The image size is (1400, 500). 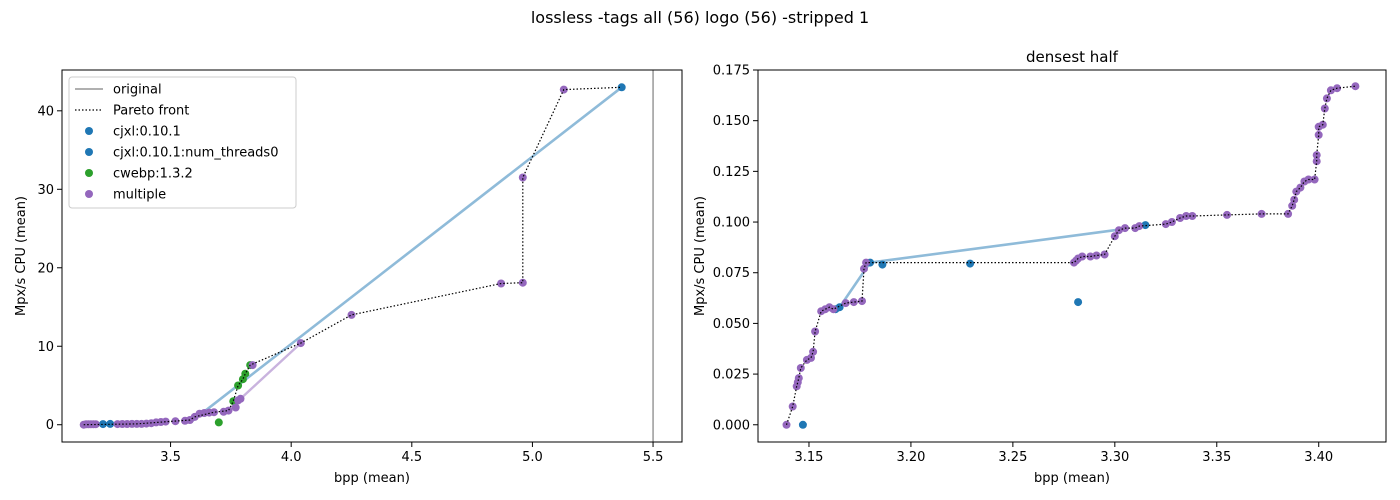 I want to click on x-tick-label: 4.0, so click(x=291, y=457).